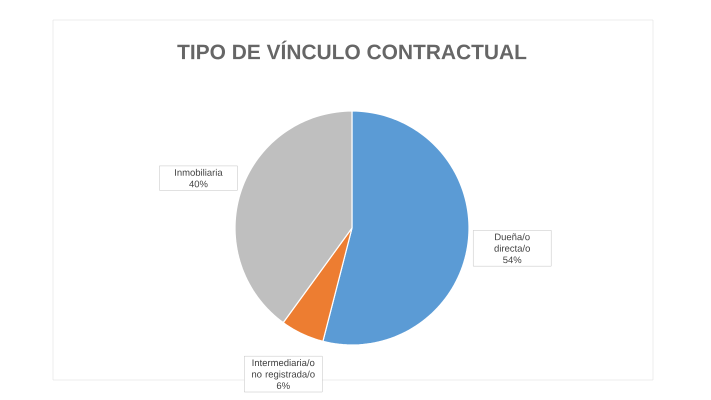 Image resolution: width=711 pixels, height=400 pixels. What do you see at coordinates (199, 172) in the screenshot?
I see `slice-label: Inmobiliaria` at bounding box center [199, 172].